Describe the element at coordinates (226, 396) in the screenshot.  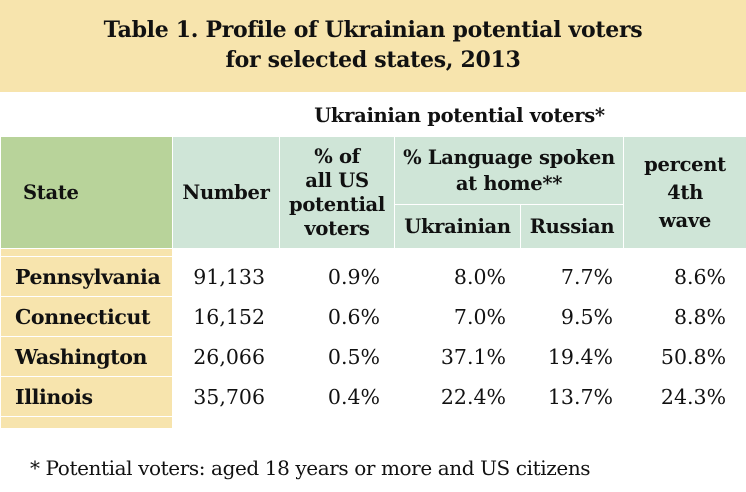
I see `cell-number: 35,706` at that location.